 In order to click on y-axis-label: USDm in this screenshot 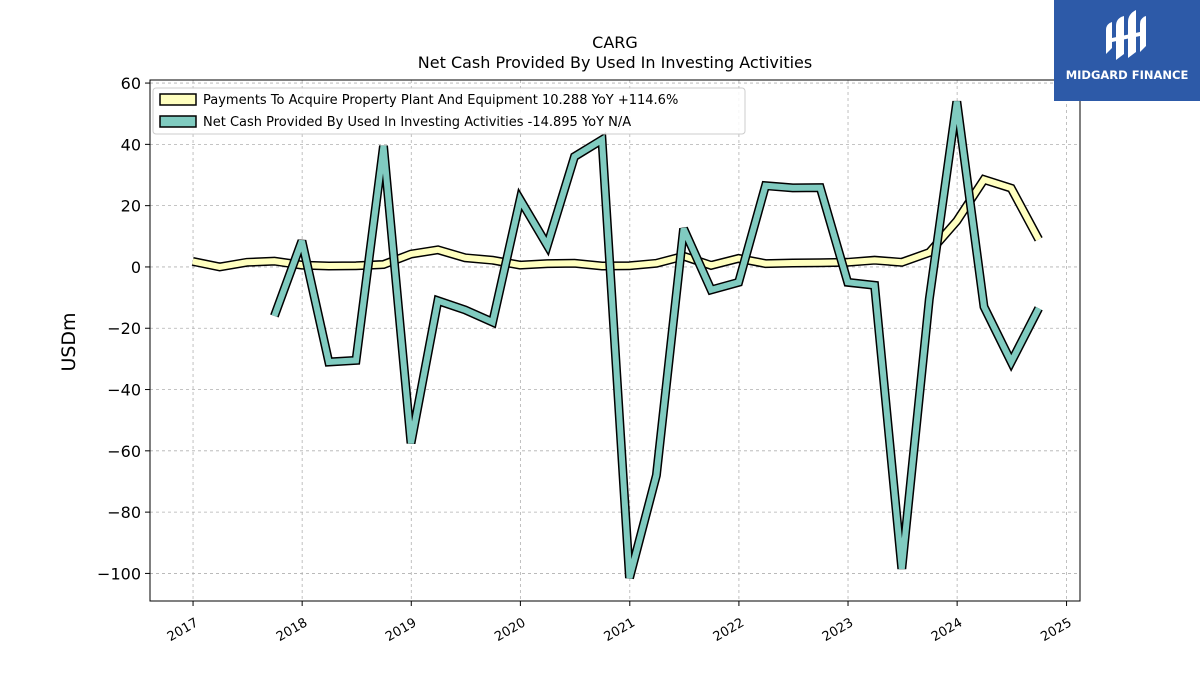, I will do `click(69, 341)`.